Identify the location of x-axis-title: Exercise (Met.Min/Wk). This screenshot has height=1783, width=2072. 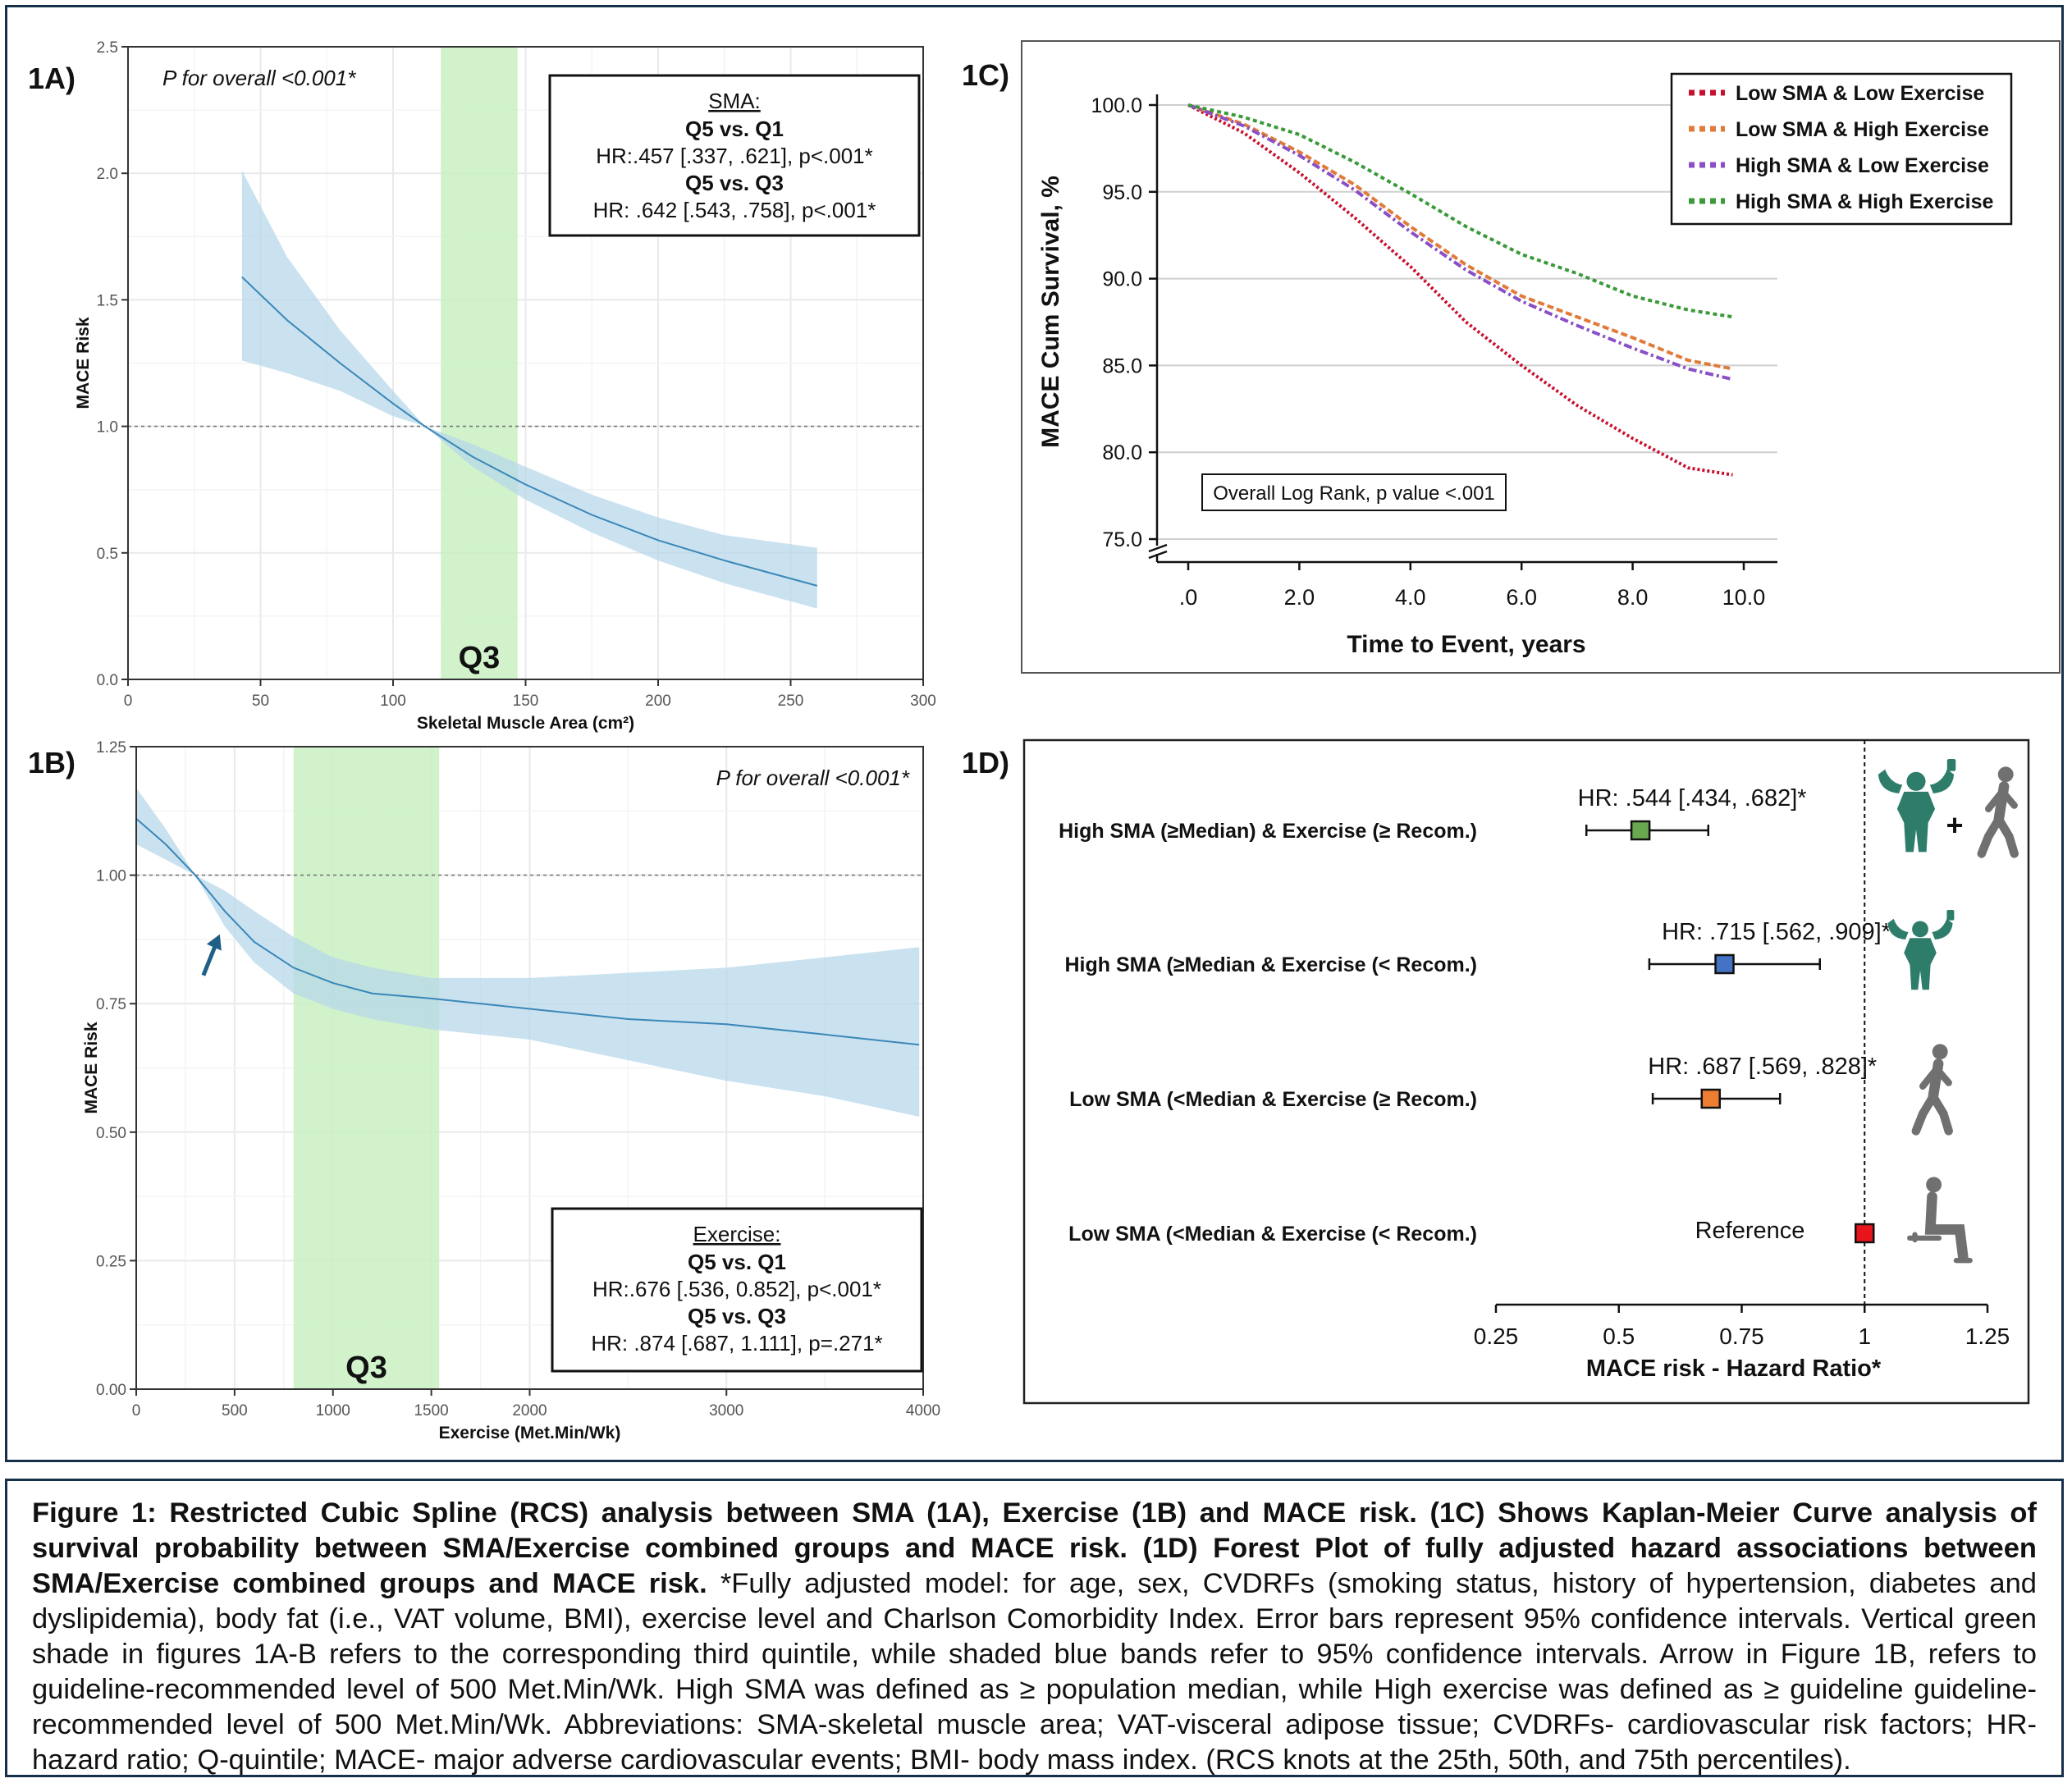
(530, 1433).